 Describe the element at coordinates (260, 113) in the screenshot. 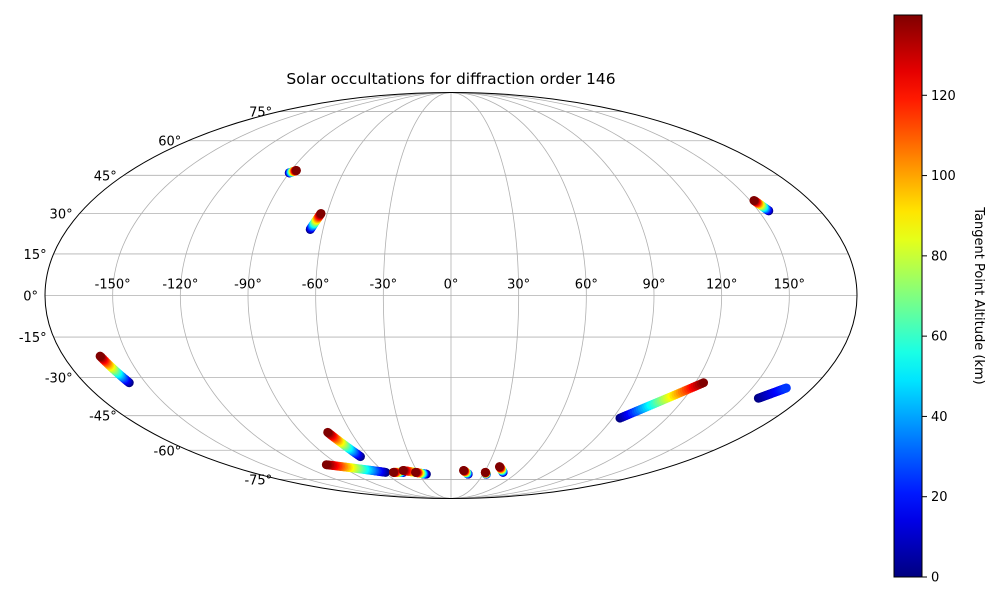

I see `latitude-tick-label: 75°` at that location.